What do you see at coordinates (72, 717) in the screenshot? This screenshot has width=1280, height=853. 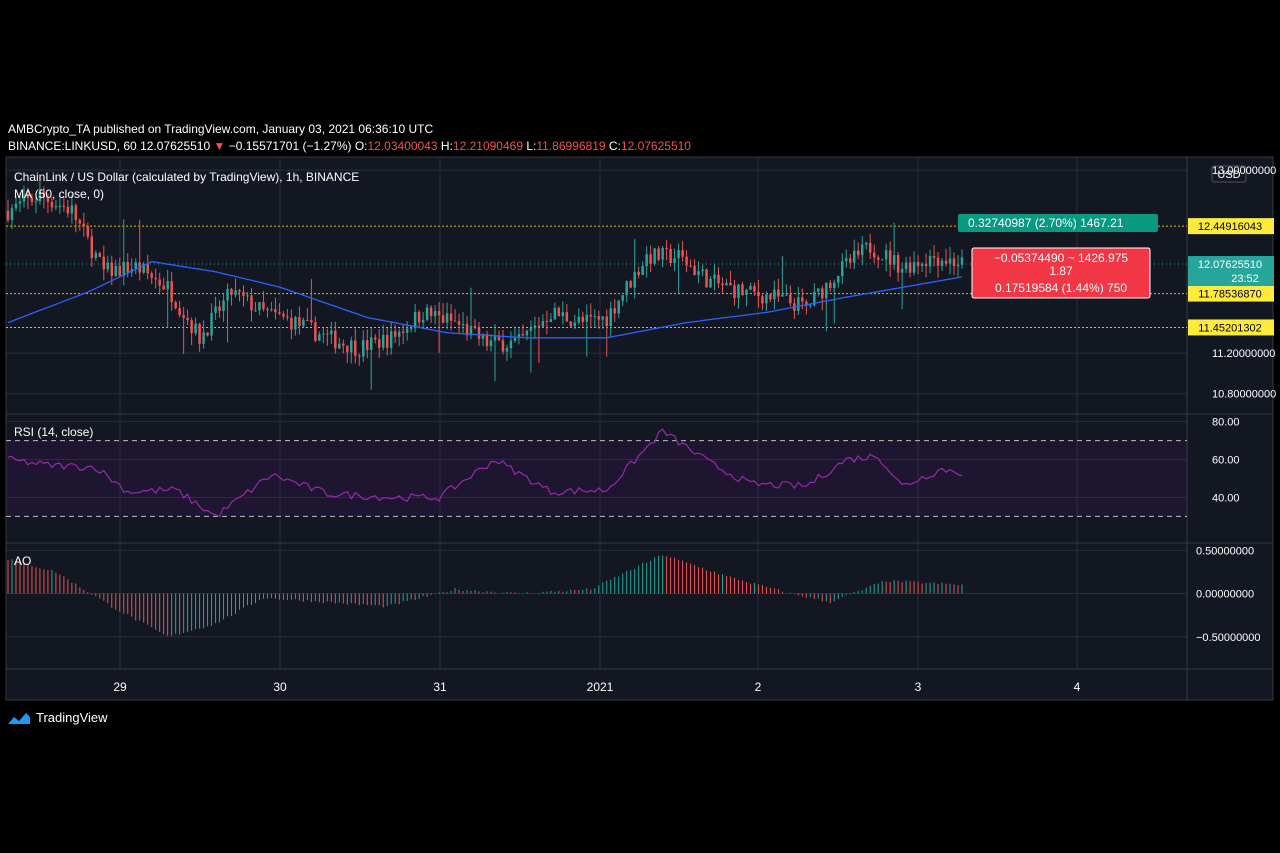 I see `tradingview-brand: TradingView` at bounding box center [72, 717].